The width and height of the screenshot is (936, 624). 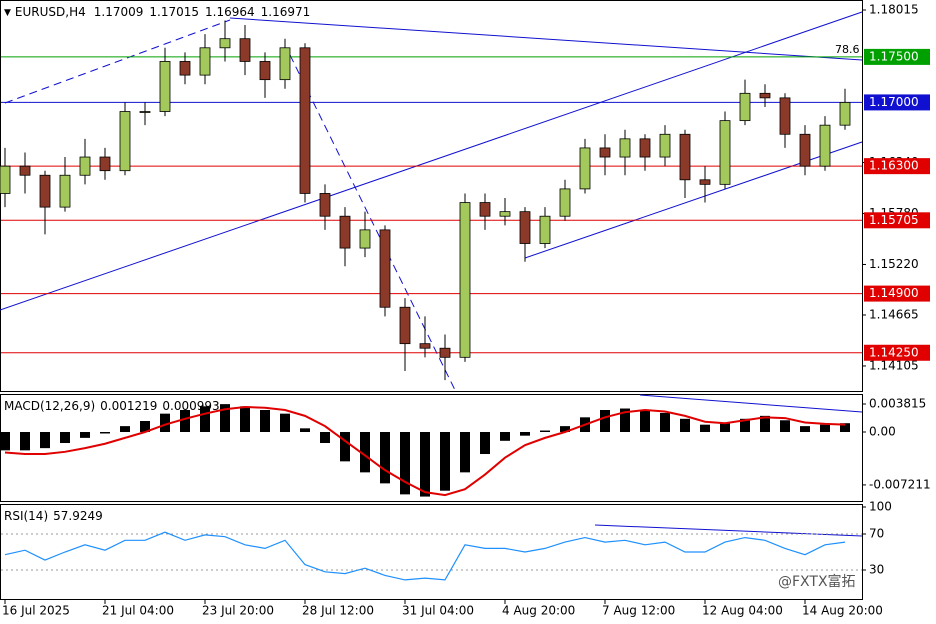 What do you see at coordinates (693, 200) in the screenshot?
I see `channel-line` at bounding box center [693, 200].